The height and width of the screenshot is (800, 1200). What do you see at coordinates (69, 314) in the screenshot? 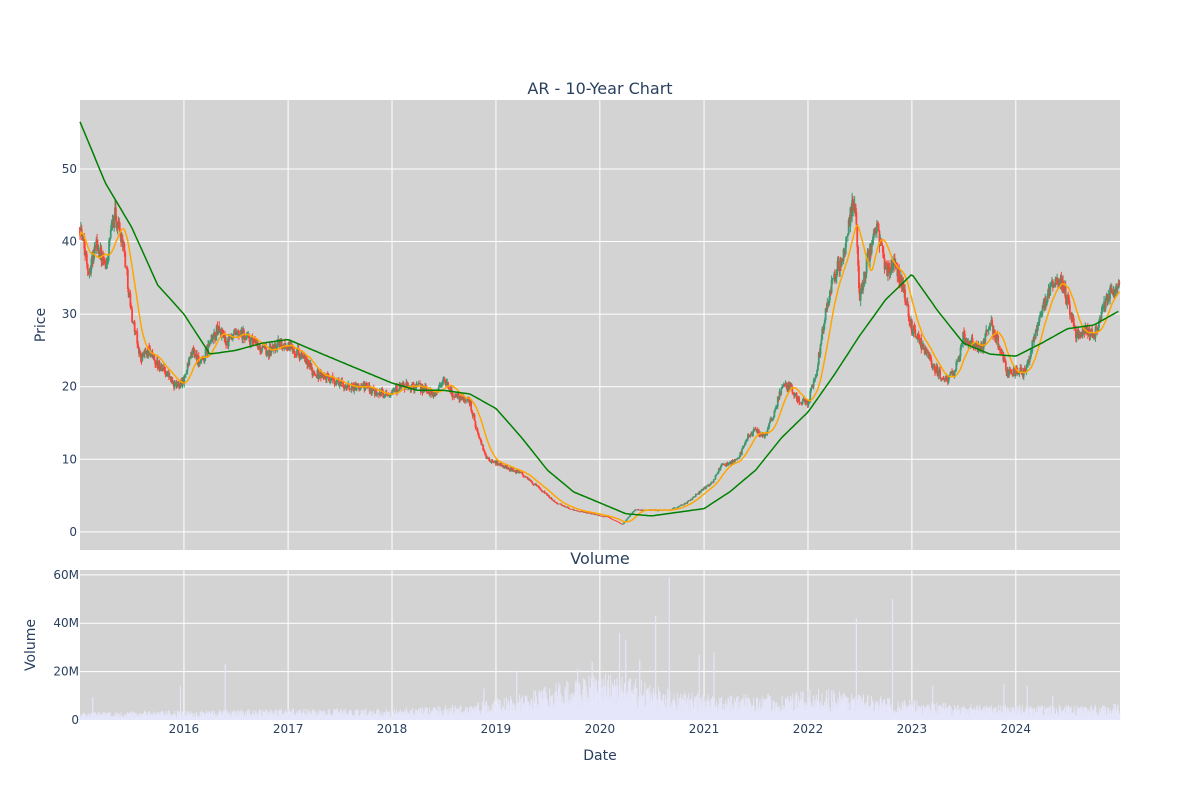
I see `price-y-tick-label: 30` at bounding box center [69, 314].